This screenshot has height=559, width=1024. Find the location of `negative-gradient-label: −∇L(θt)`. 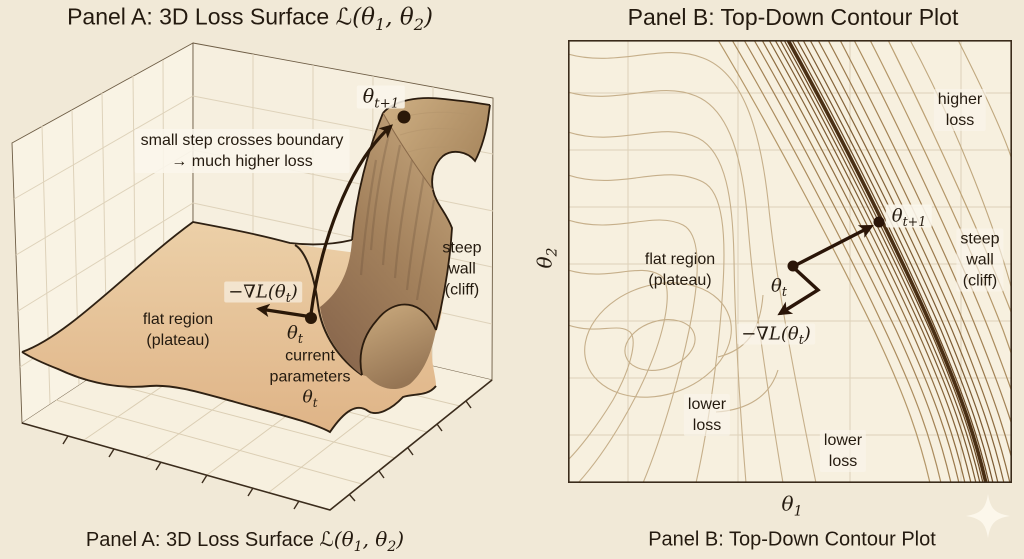

negative-gradient-label: −∇L(θt) is located at coordinates (263, 292).